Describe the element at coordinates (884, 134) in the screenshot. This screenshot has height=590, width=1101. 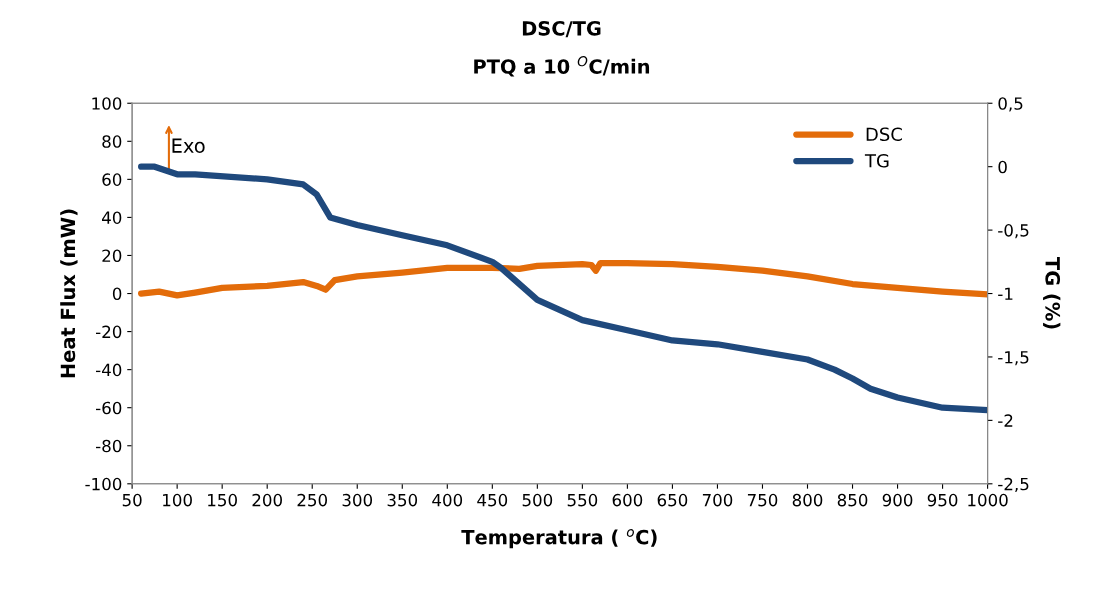
I see `legend-label: DSC` at that location.